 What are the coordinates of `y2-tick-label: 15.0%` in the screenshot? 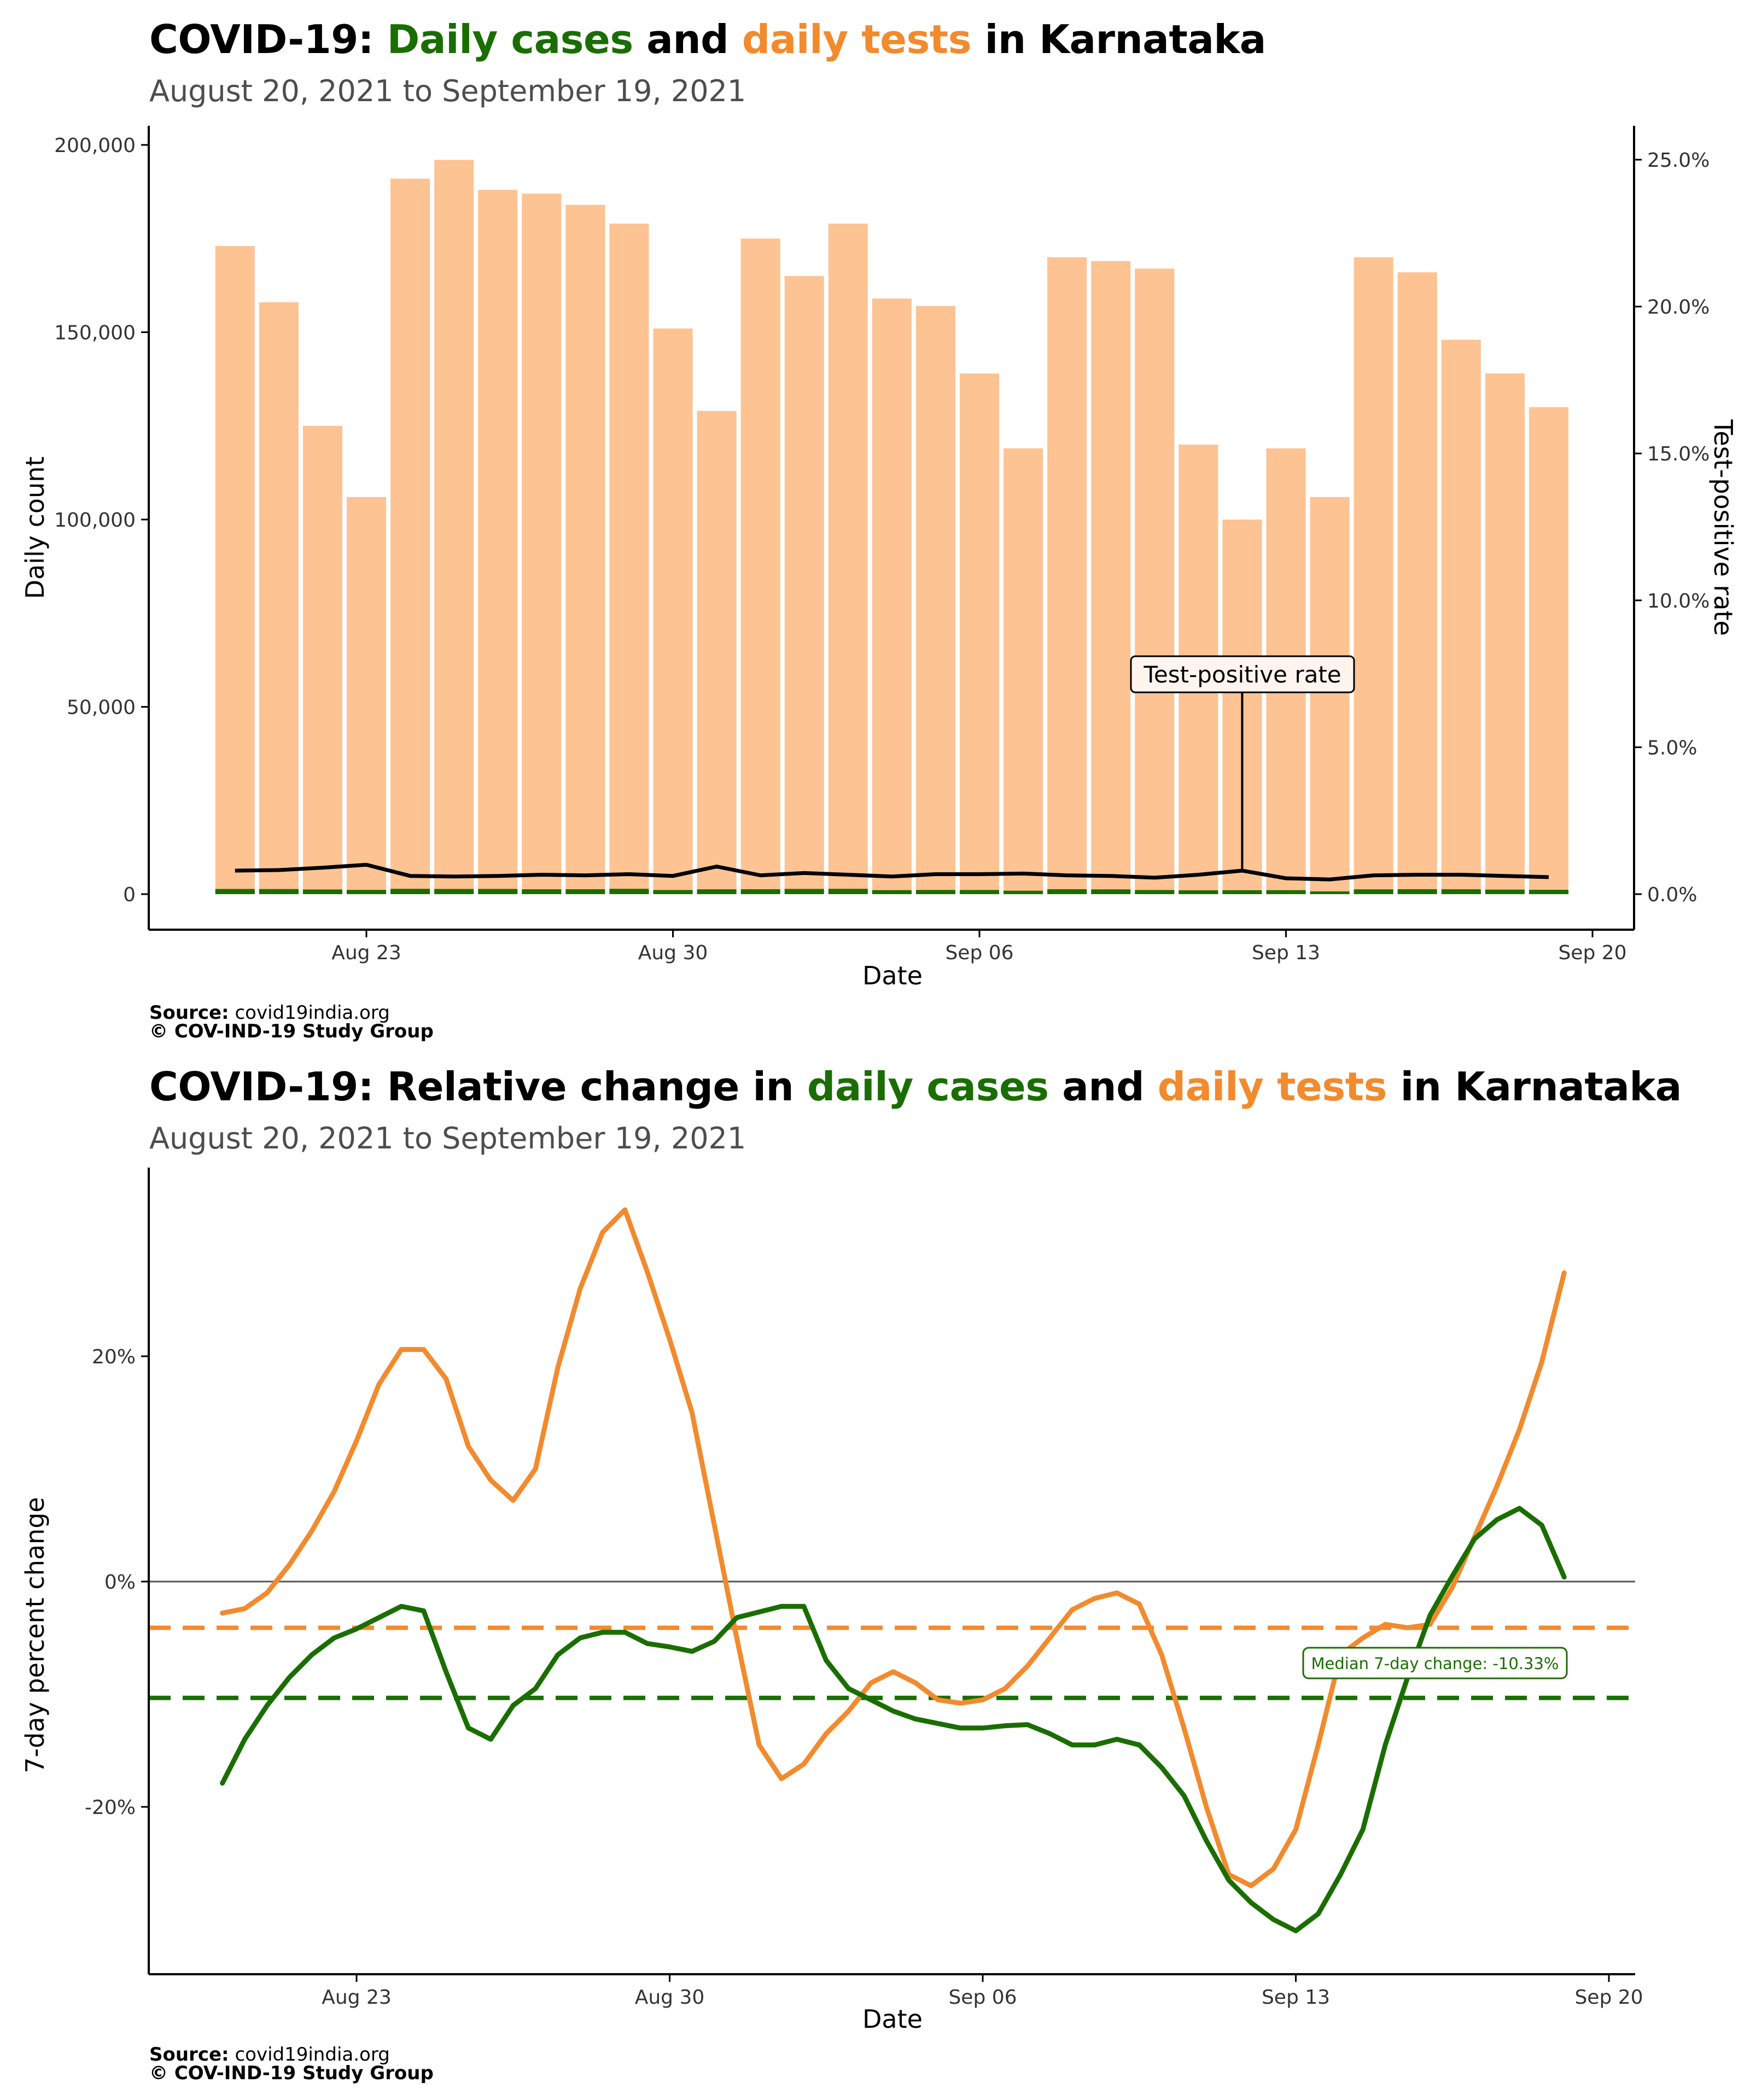 It's located at (1678, 454).